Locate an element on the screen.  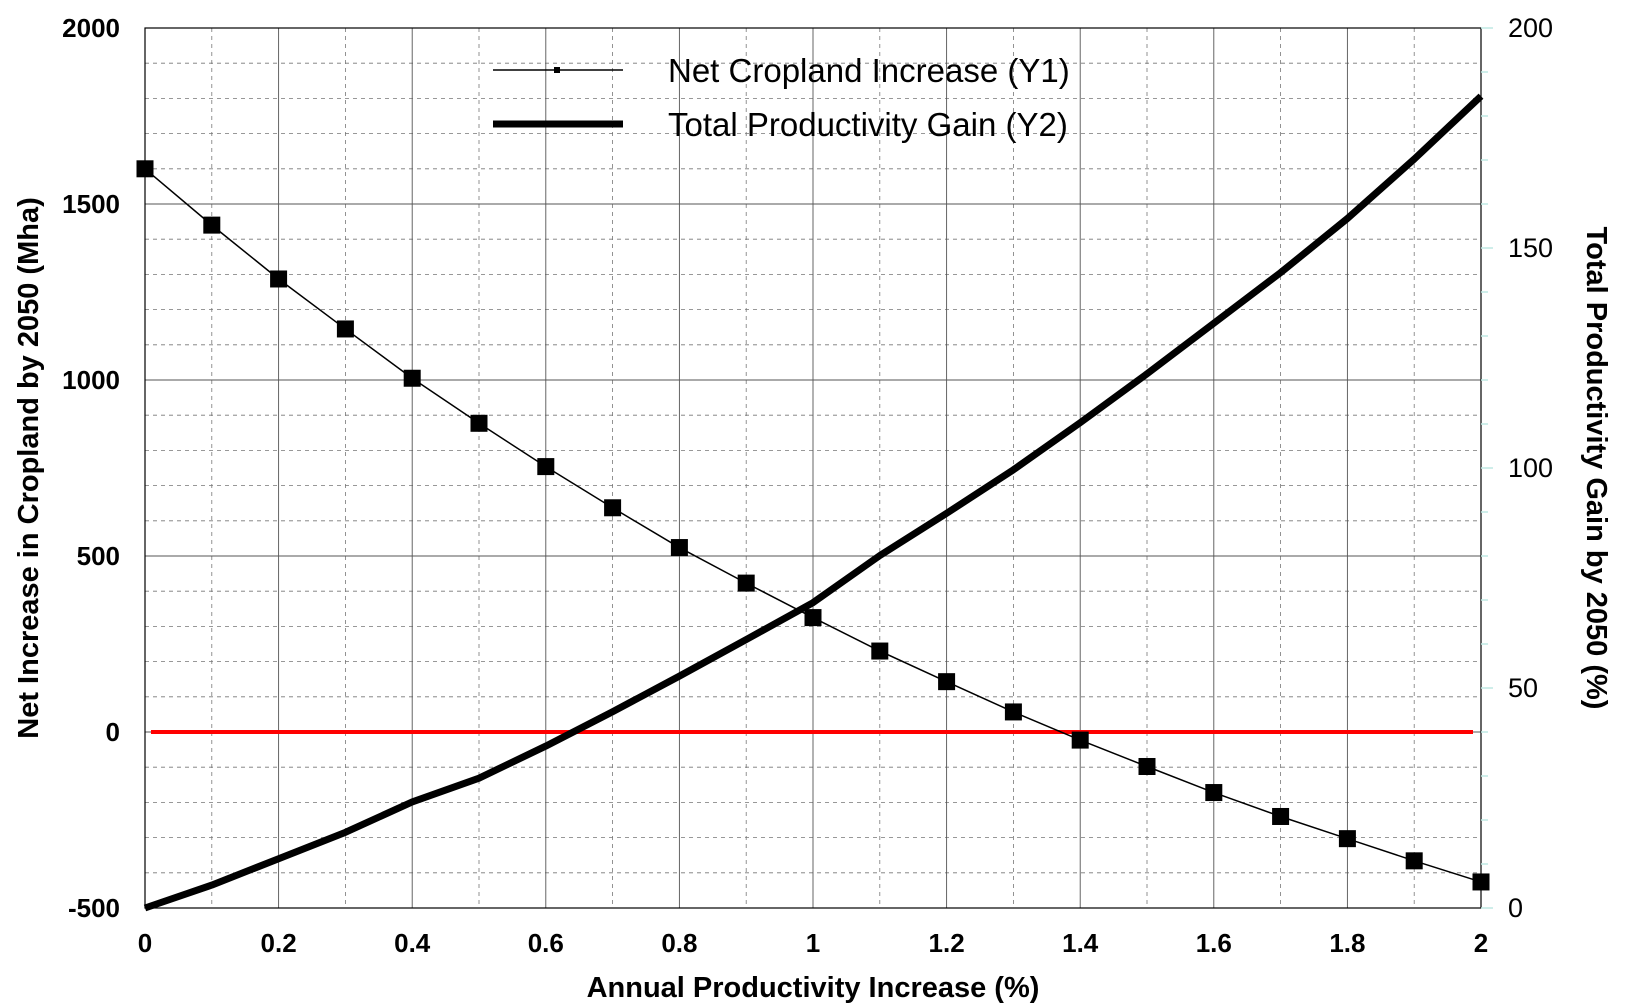
y-tick-label: -500 is located at coordinates (94, 908).